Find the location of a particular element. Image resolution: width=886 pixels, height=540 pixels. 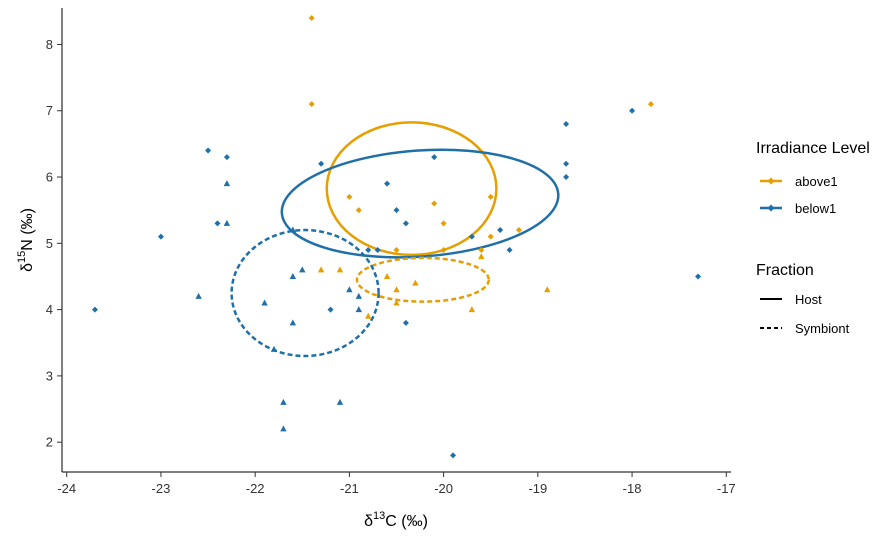

legend-key-below1-marker is located at coordinates (771, 208).